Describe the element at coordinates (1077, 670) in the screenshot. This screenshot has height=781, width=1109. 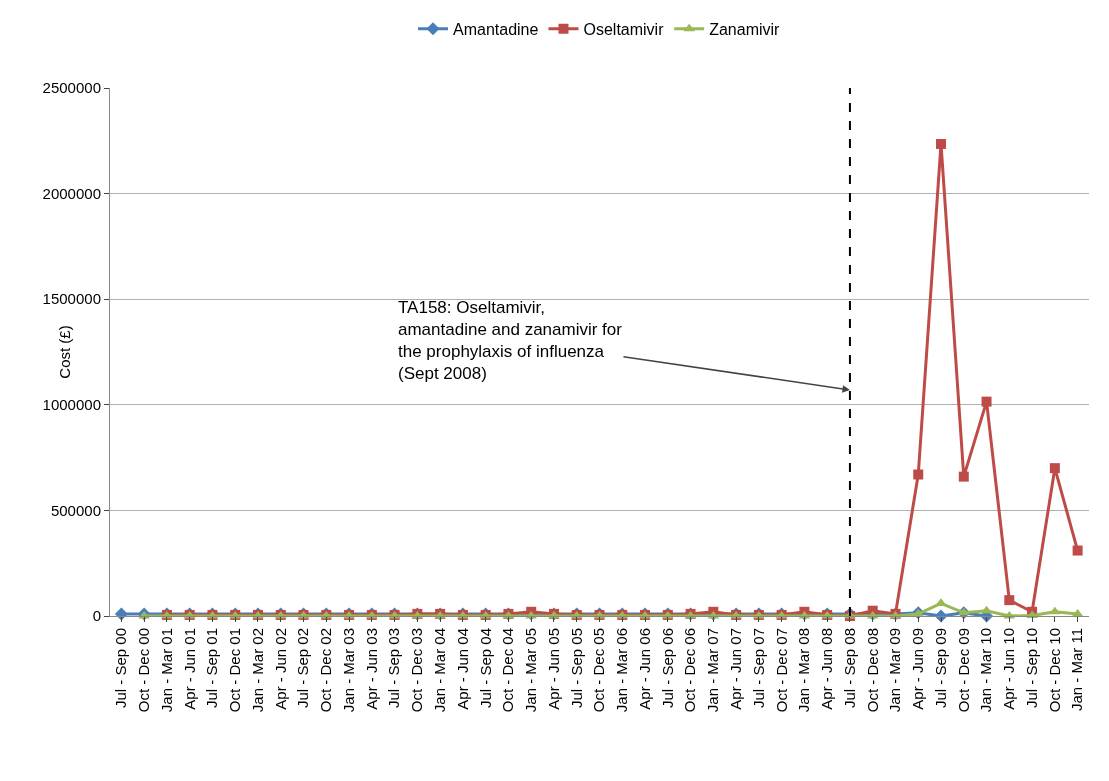
I see `x-tick-label: Jan - Mar 11` at that location.